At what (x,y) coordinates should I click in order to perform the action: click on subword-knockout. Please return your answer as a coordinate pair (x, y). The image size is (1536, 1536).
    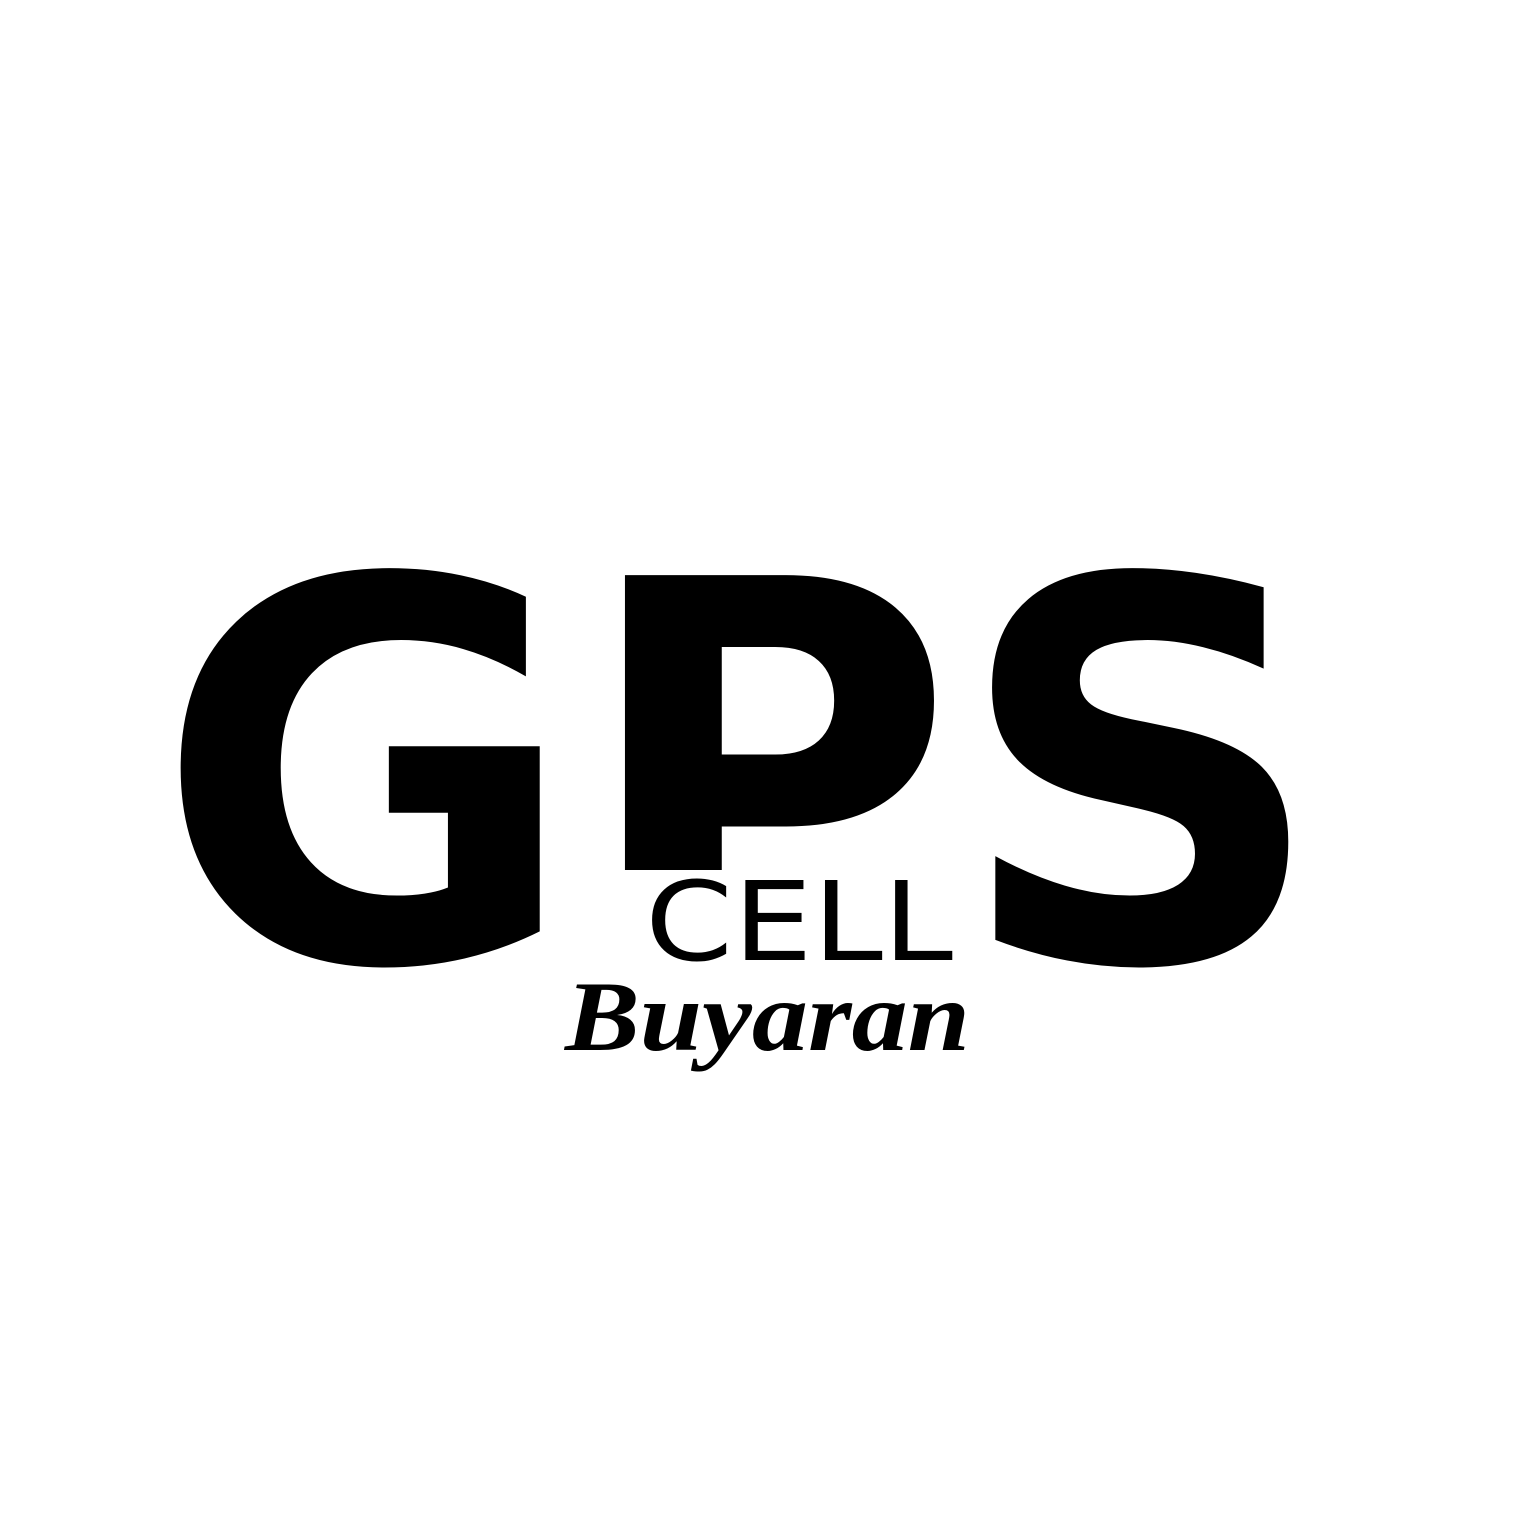
    Looking at the image, I should click on (770, 920).